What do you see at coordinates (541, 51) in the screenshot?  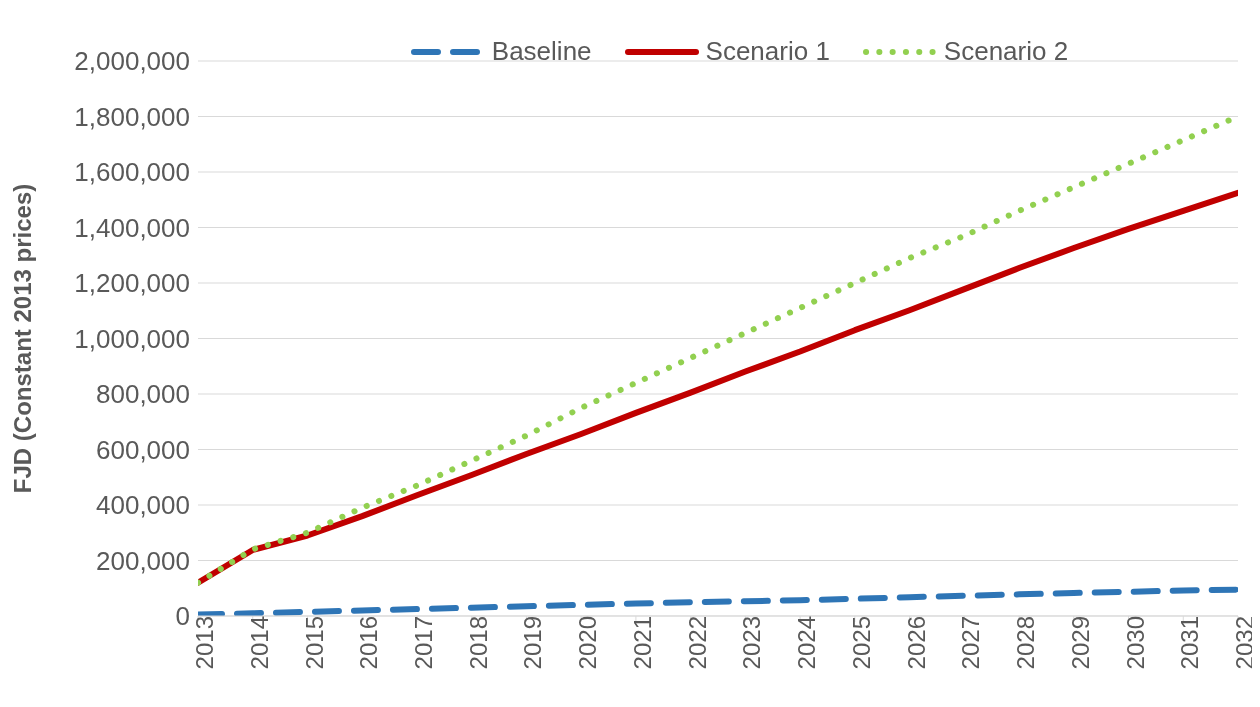 I see `legend-label: Baseline` at bounding box center [541, 51].